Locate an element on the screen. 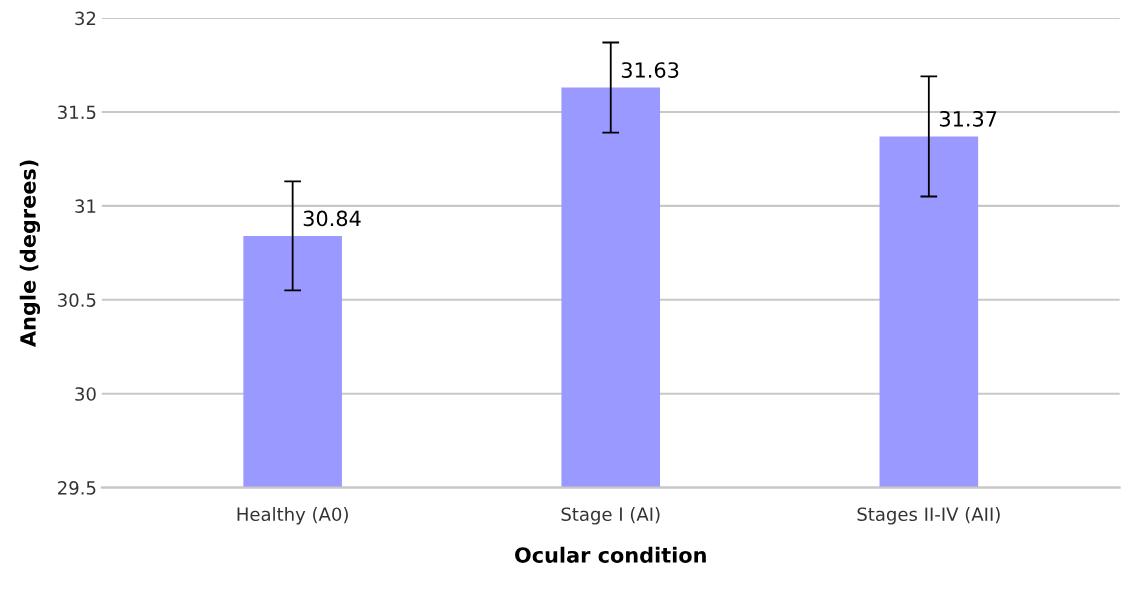 The height and width of the screenshot is (602, 1131). y-tick-label: 29.5 is located at coordinates (77, 488).